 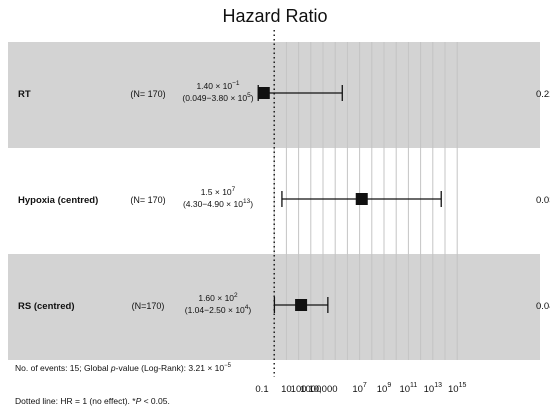 What do you see at coordinates (46, 306) in the screenshot?
I see `row-label: RS (centred)` at bounding box center [46, 306].